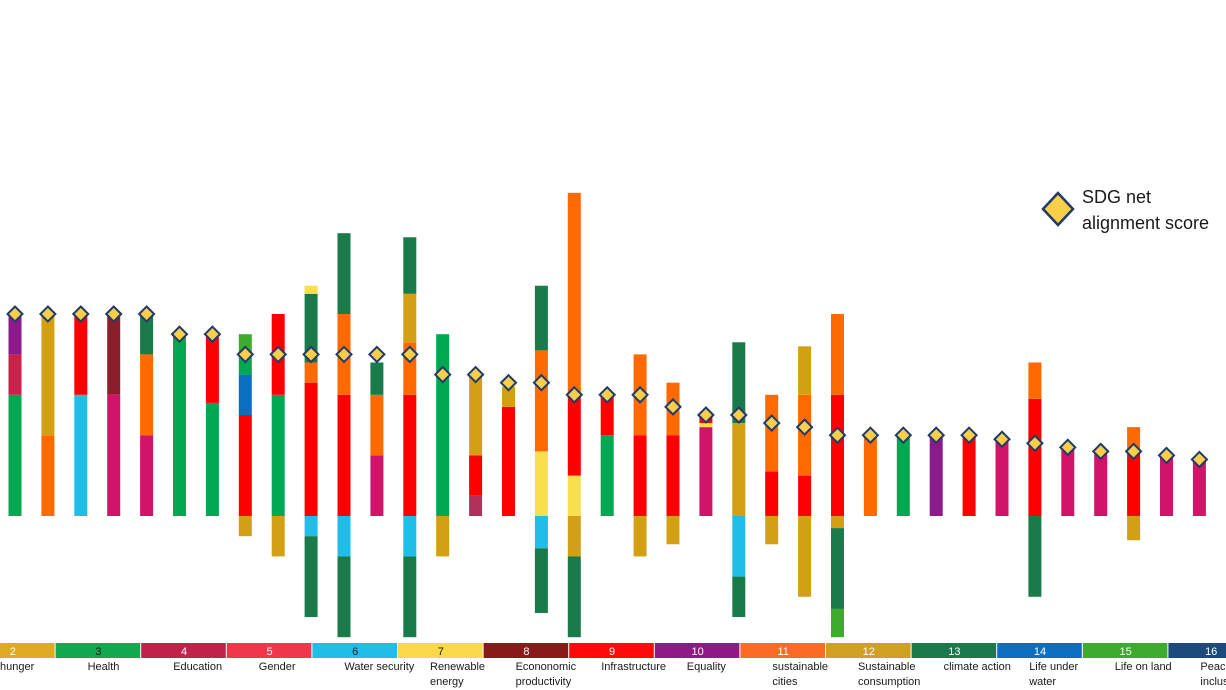 This screenshot has width=1226, height=690. I want to click on sdg-number-9: 9, so click(612, 652).